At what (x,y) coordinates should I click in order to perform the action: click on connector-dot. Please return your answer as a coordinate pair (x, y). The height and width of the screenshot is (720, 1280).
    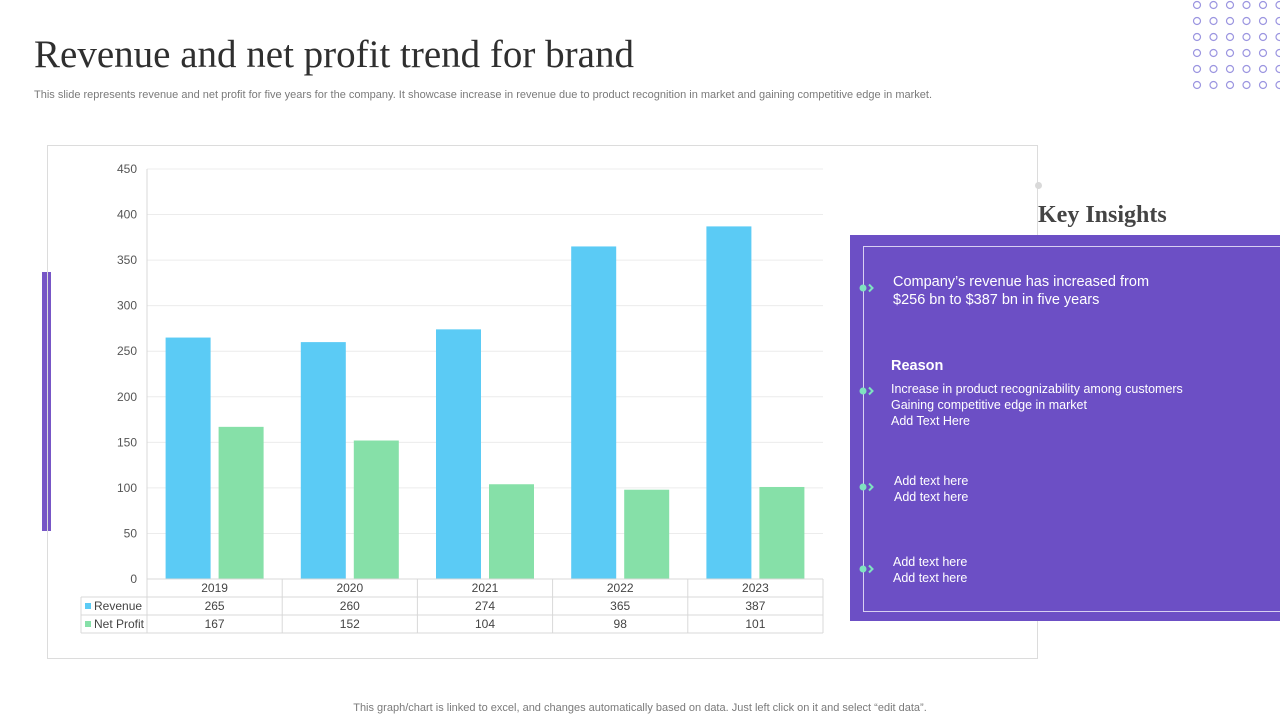
    Looking at the image, I should click on (1038, 185).